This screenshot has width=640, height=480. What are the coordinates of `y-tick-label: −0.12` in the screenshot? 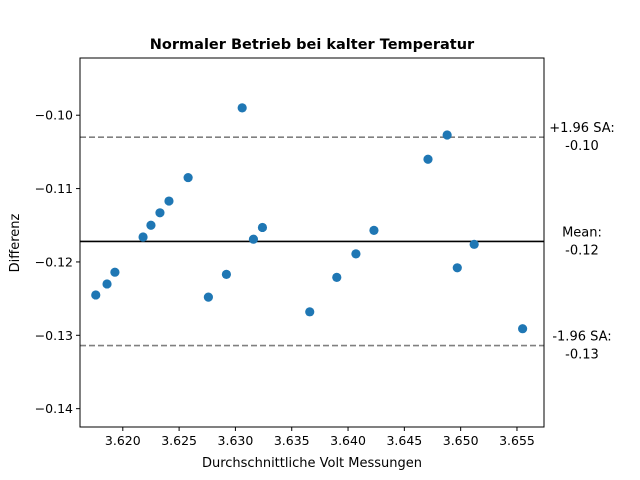 It's located at (54, 261).